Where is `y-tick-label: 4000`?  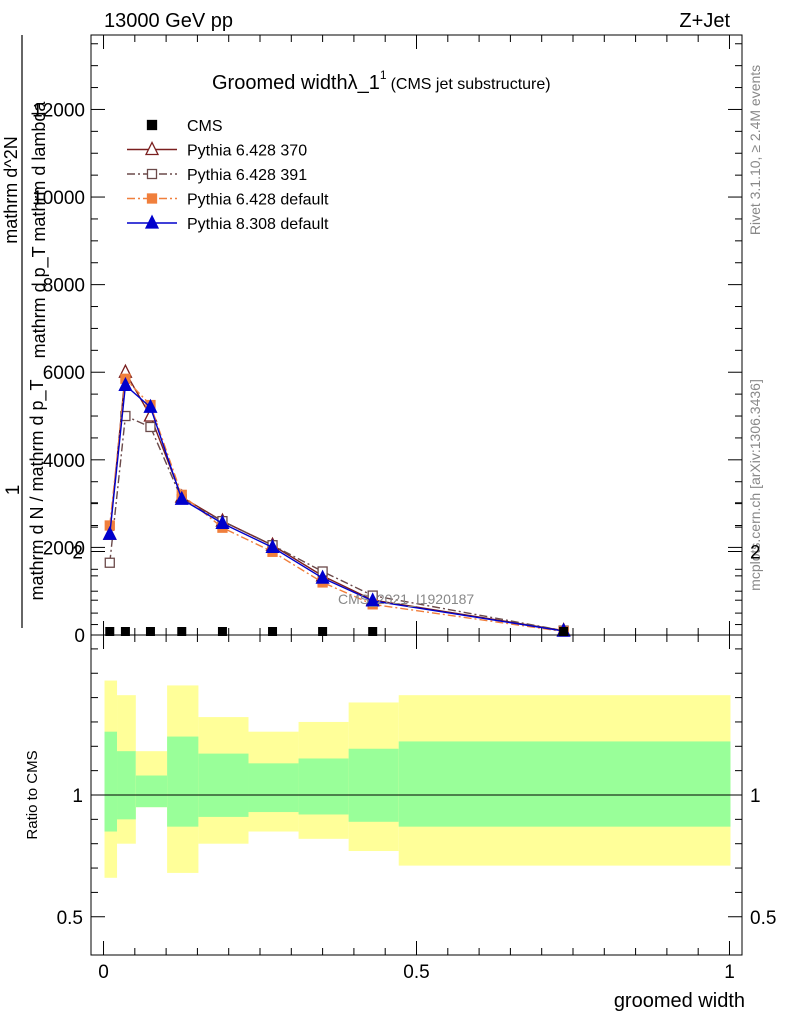 y-tick-label: 4000 is located at coordinates (64, 461).